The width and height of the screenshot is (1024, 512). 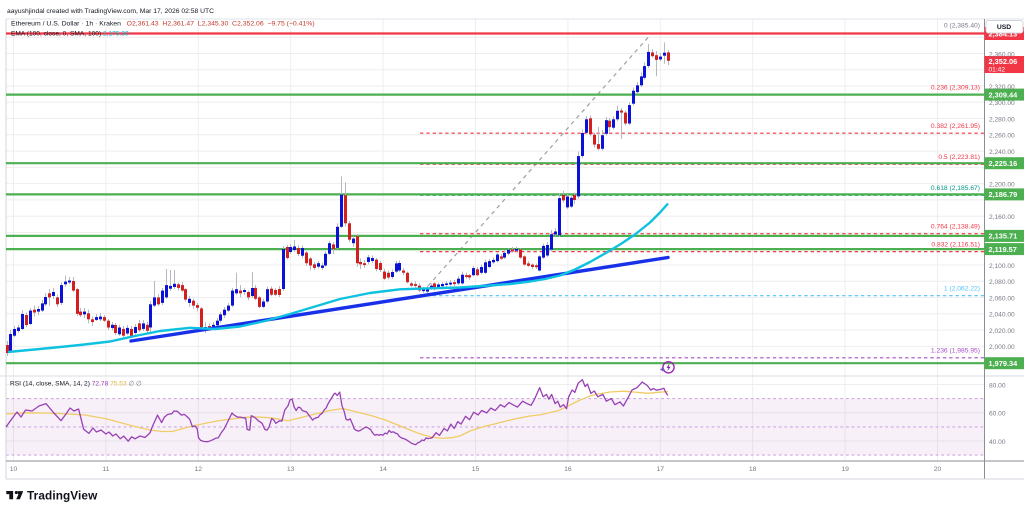 What do you see at coordinates (1003, 236) in the screenshot?
I see `svg-text: 2,135.71` at bounding box center [1003, 236].